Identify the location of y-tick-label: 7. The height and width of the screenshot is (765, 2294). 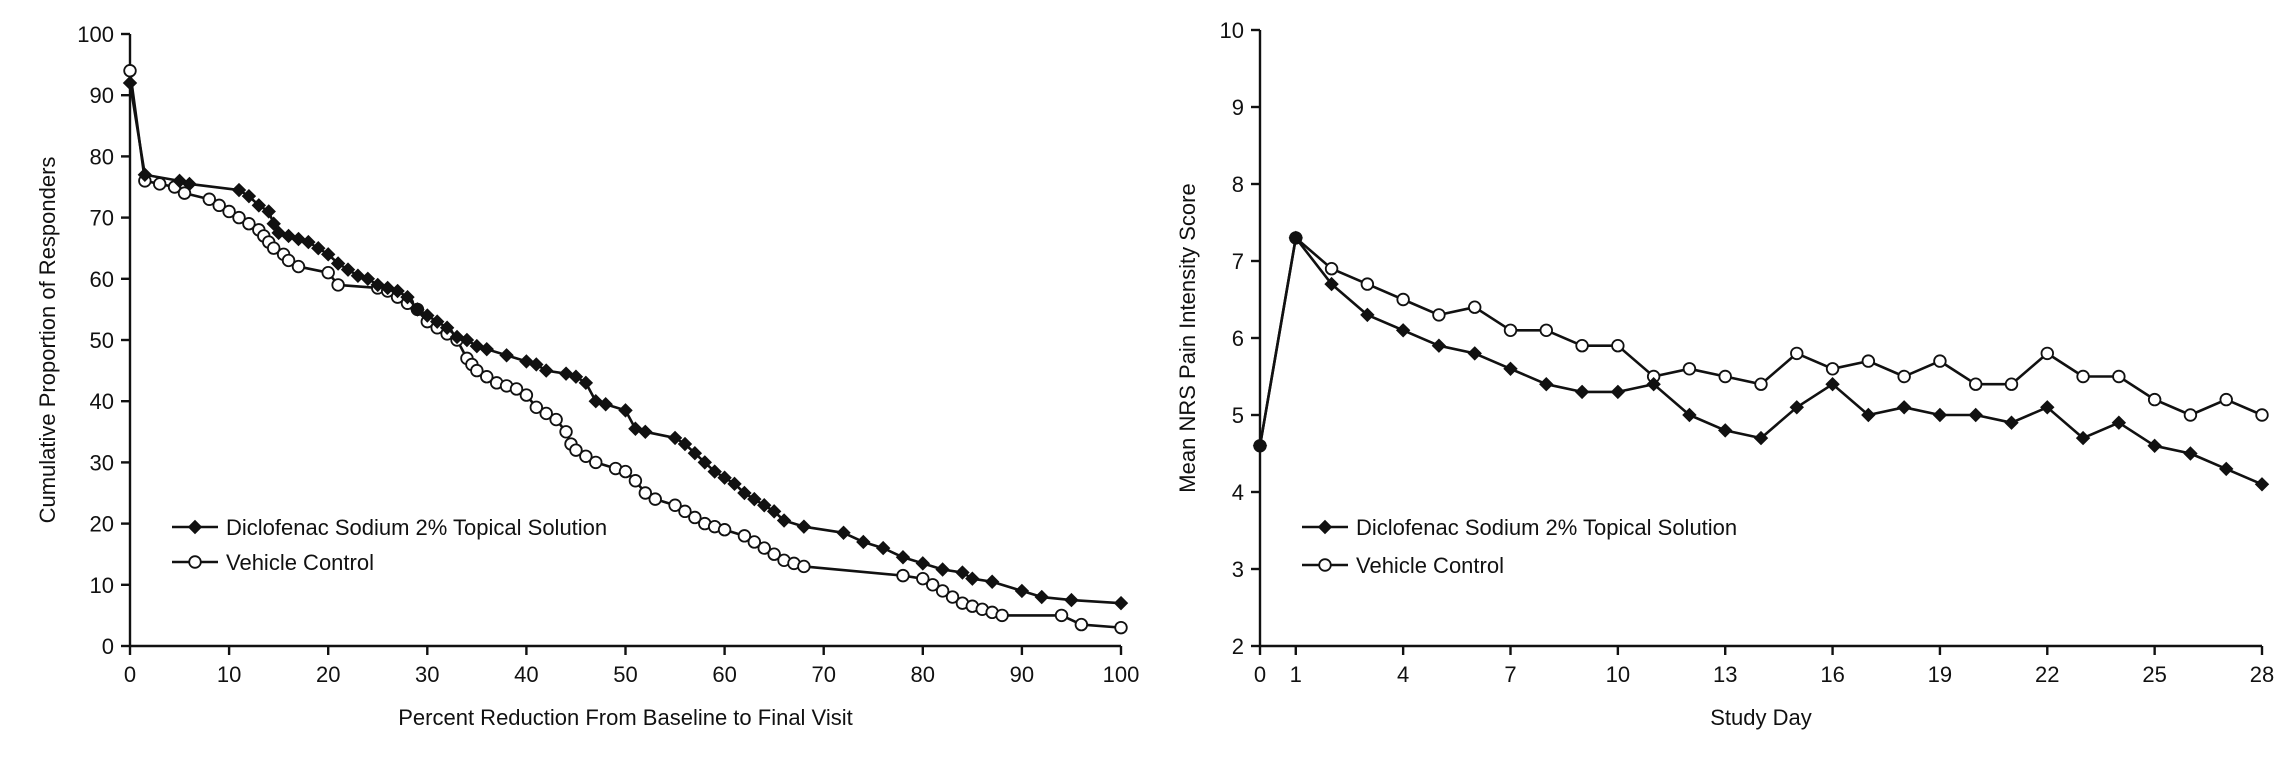
(1238, 261).